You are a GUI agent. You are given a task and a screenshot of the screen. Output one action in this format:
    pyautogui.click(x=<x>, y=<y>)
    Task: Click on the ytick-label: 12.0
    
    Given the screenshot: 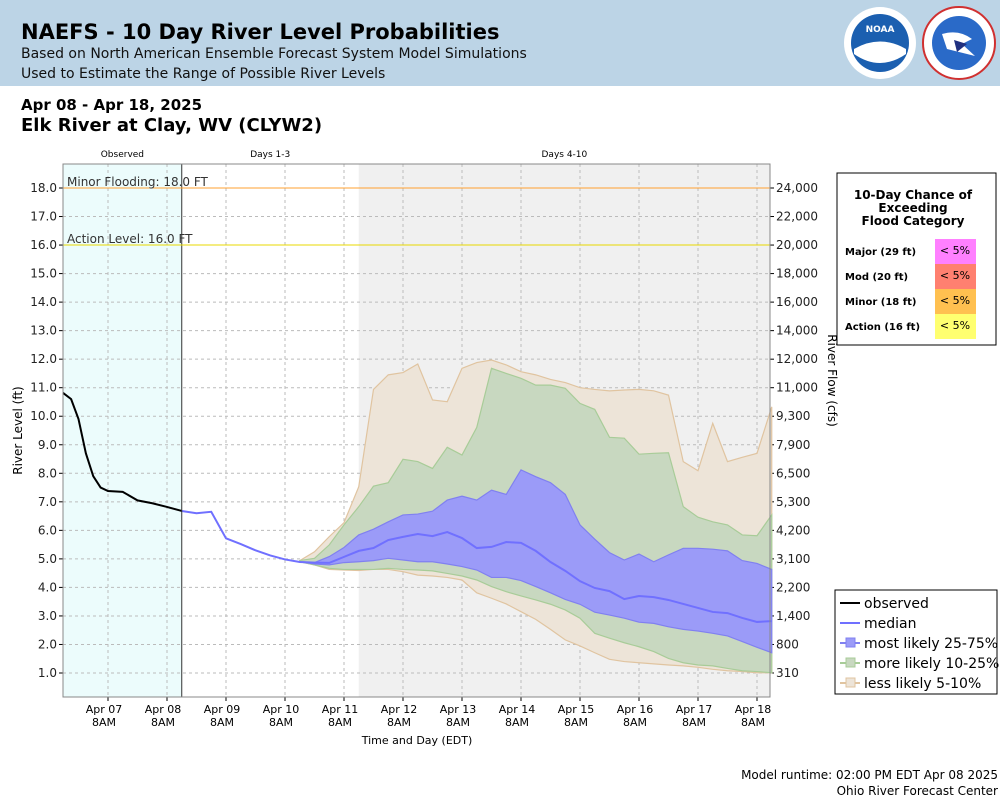 What is the action you would take?
    pyautogui.click(x=43, y=359)
    